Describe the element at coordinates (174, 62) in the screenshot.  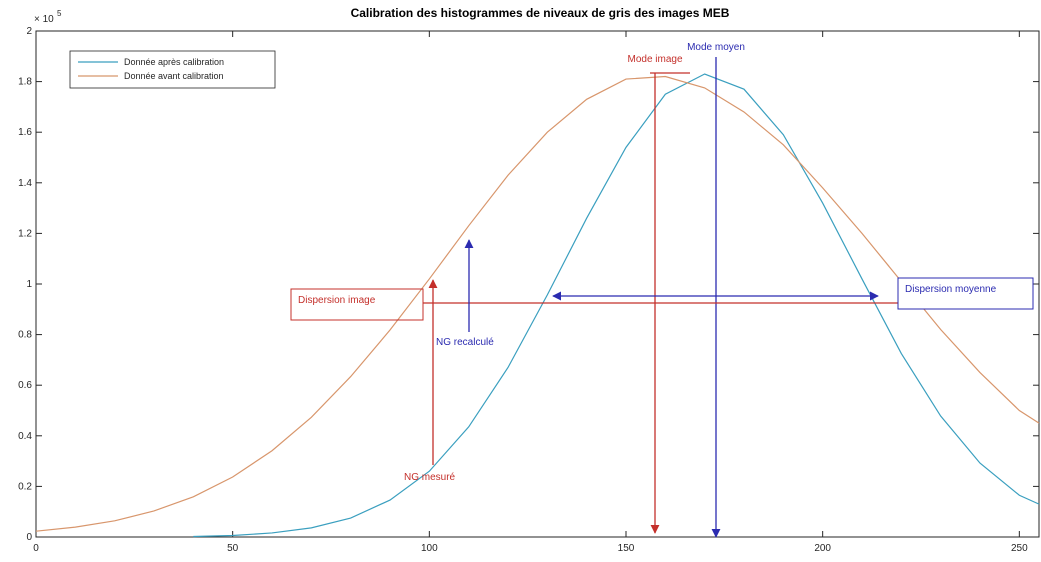
I see `legend-label: Donnée après calibration` at that location.